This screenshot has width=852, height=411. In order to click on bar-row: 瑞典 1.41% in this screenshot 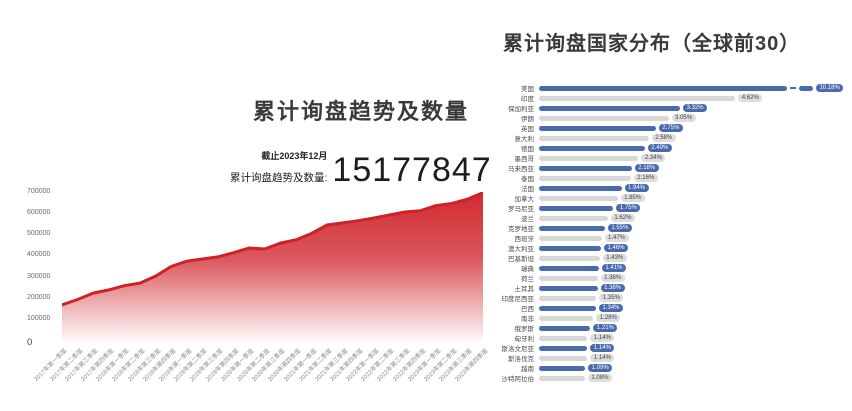, I will do `click(667, 268)`.